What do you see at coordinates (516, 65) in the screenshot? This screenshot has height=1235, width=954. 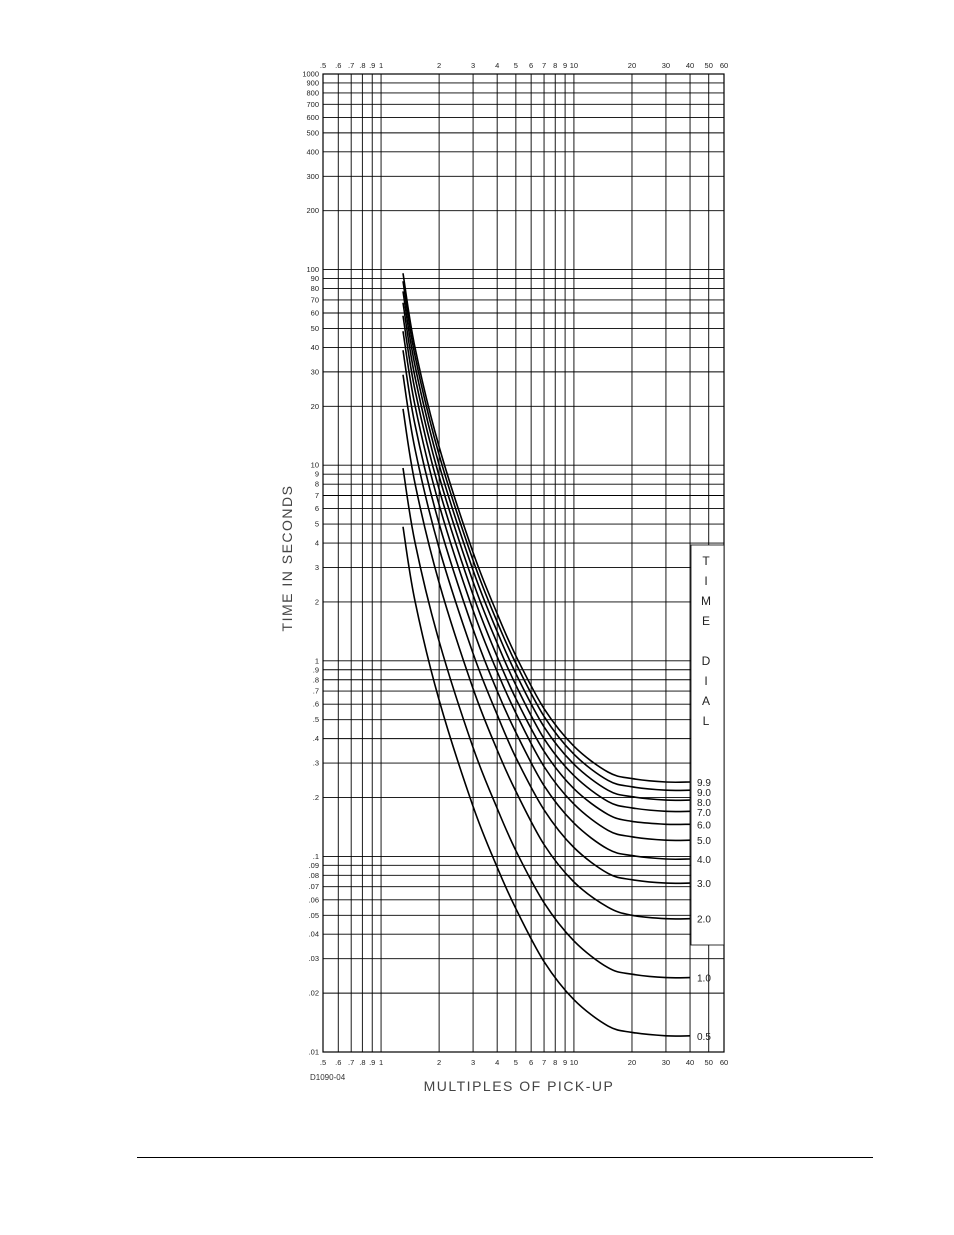 I see `x-tick-label: 5` at bounding box center [516, 65].